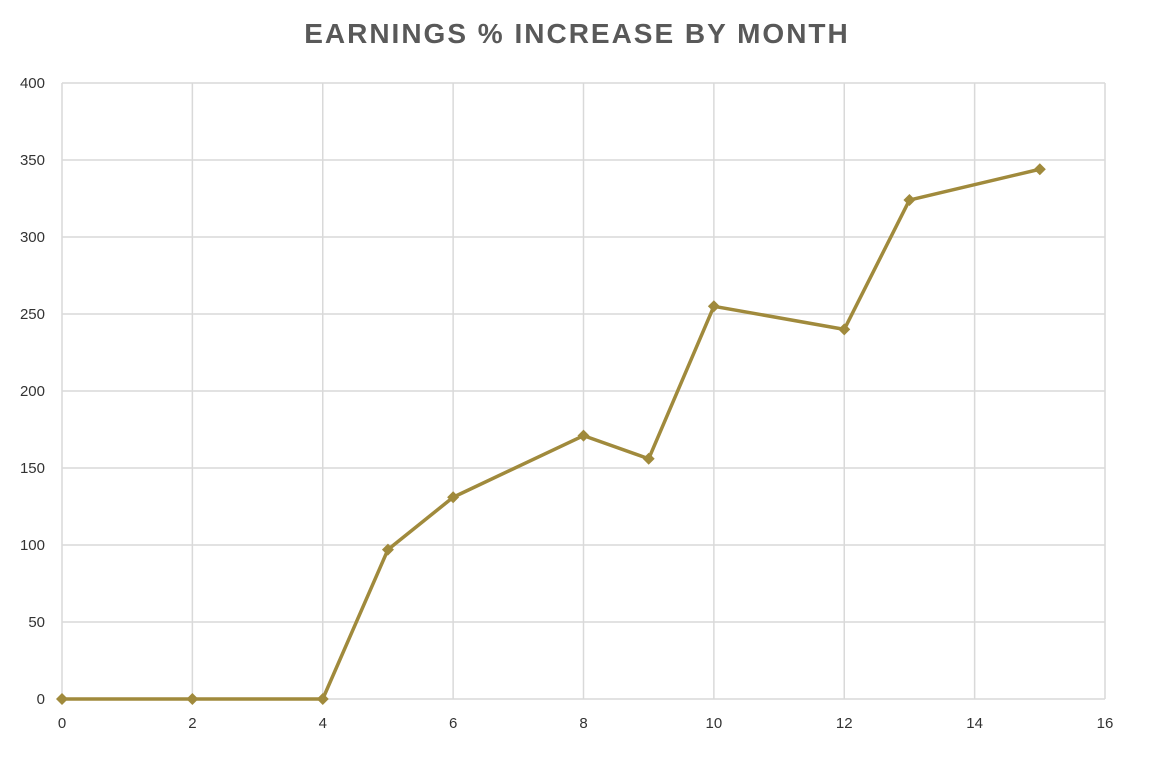  What do you see at coordinates (32, 314) in the screenshot?
I see `y-tick-label: 250` at bounding box center [32, 314].